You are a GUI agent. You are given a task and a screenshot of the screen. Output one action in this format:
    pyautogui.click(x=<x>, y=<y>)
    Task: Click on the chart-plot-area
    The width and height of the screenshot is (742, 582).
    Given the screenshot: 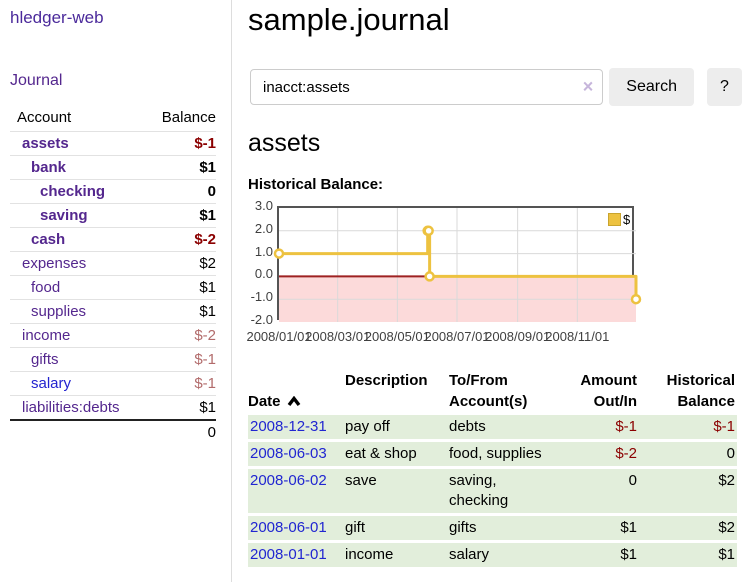 What is the action you would take?
    pyautogui.click(x=457, y=264)
    